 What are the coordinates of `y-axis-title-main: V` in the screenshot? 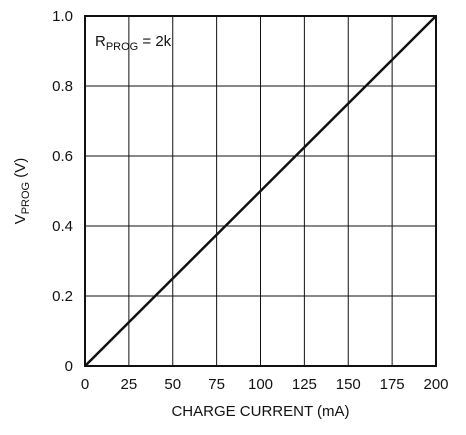 It's located at (20, 219).